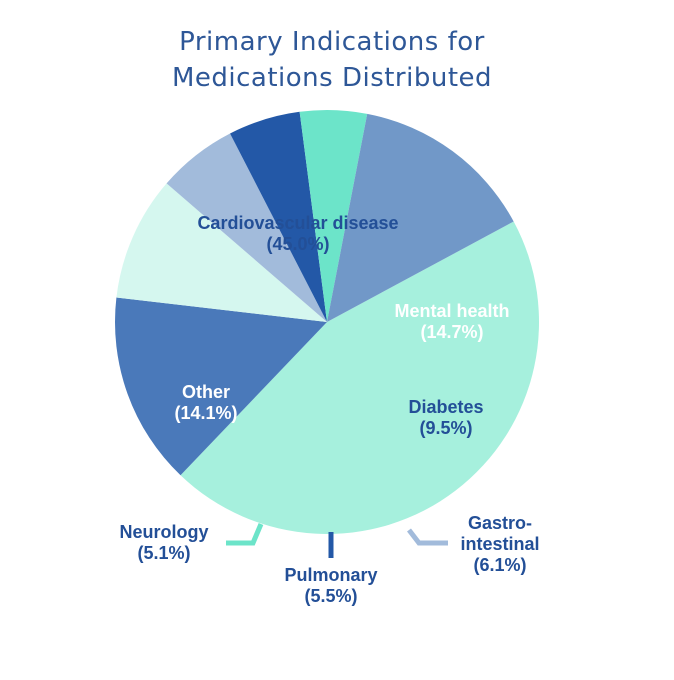 The height and width of the screenshot is (680, 674). Describe the element at coordinates (332, 42) in the screenshot. I see `chart-title-line-1: Primary Indications for` at that location.